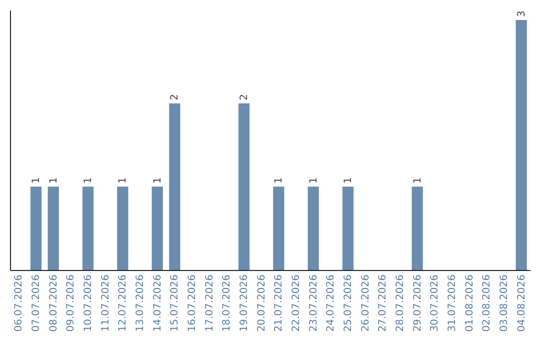 Image resolution: width=540 pixels, height=340 pixels. I want to click on x-tick-label: 18.07.2026, so click(227, 303).